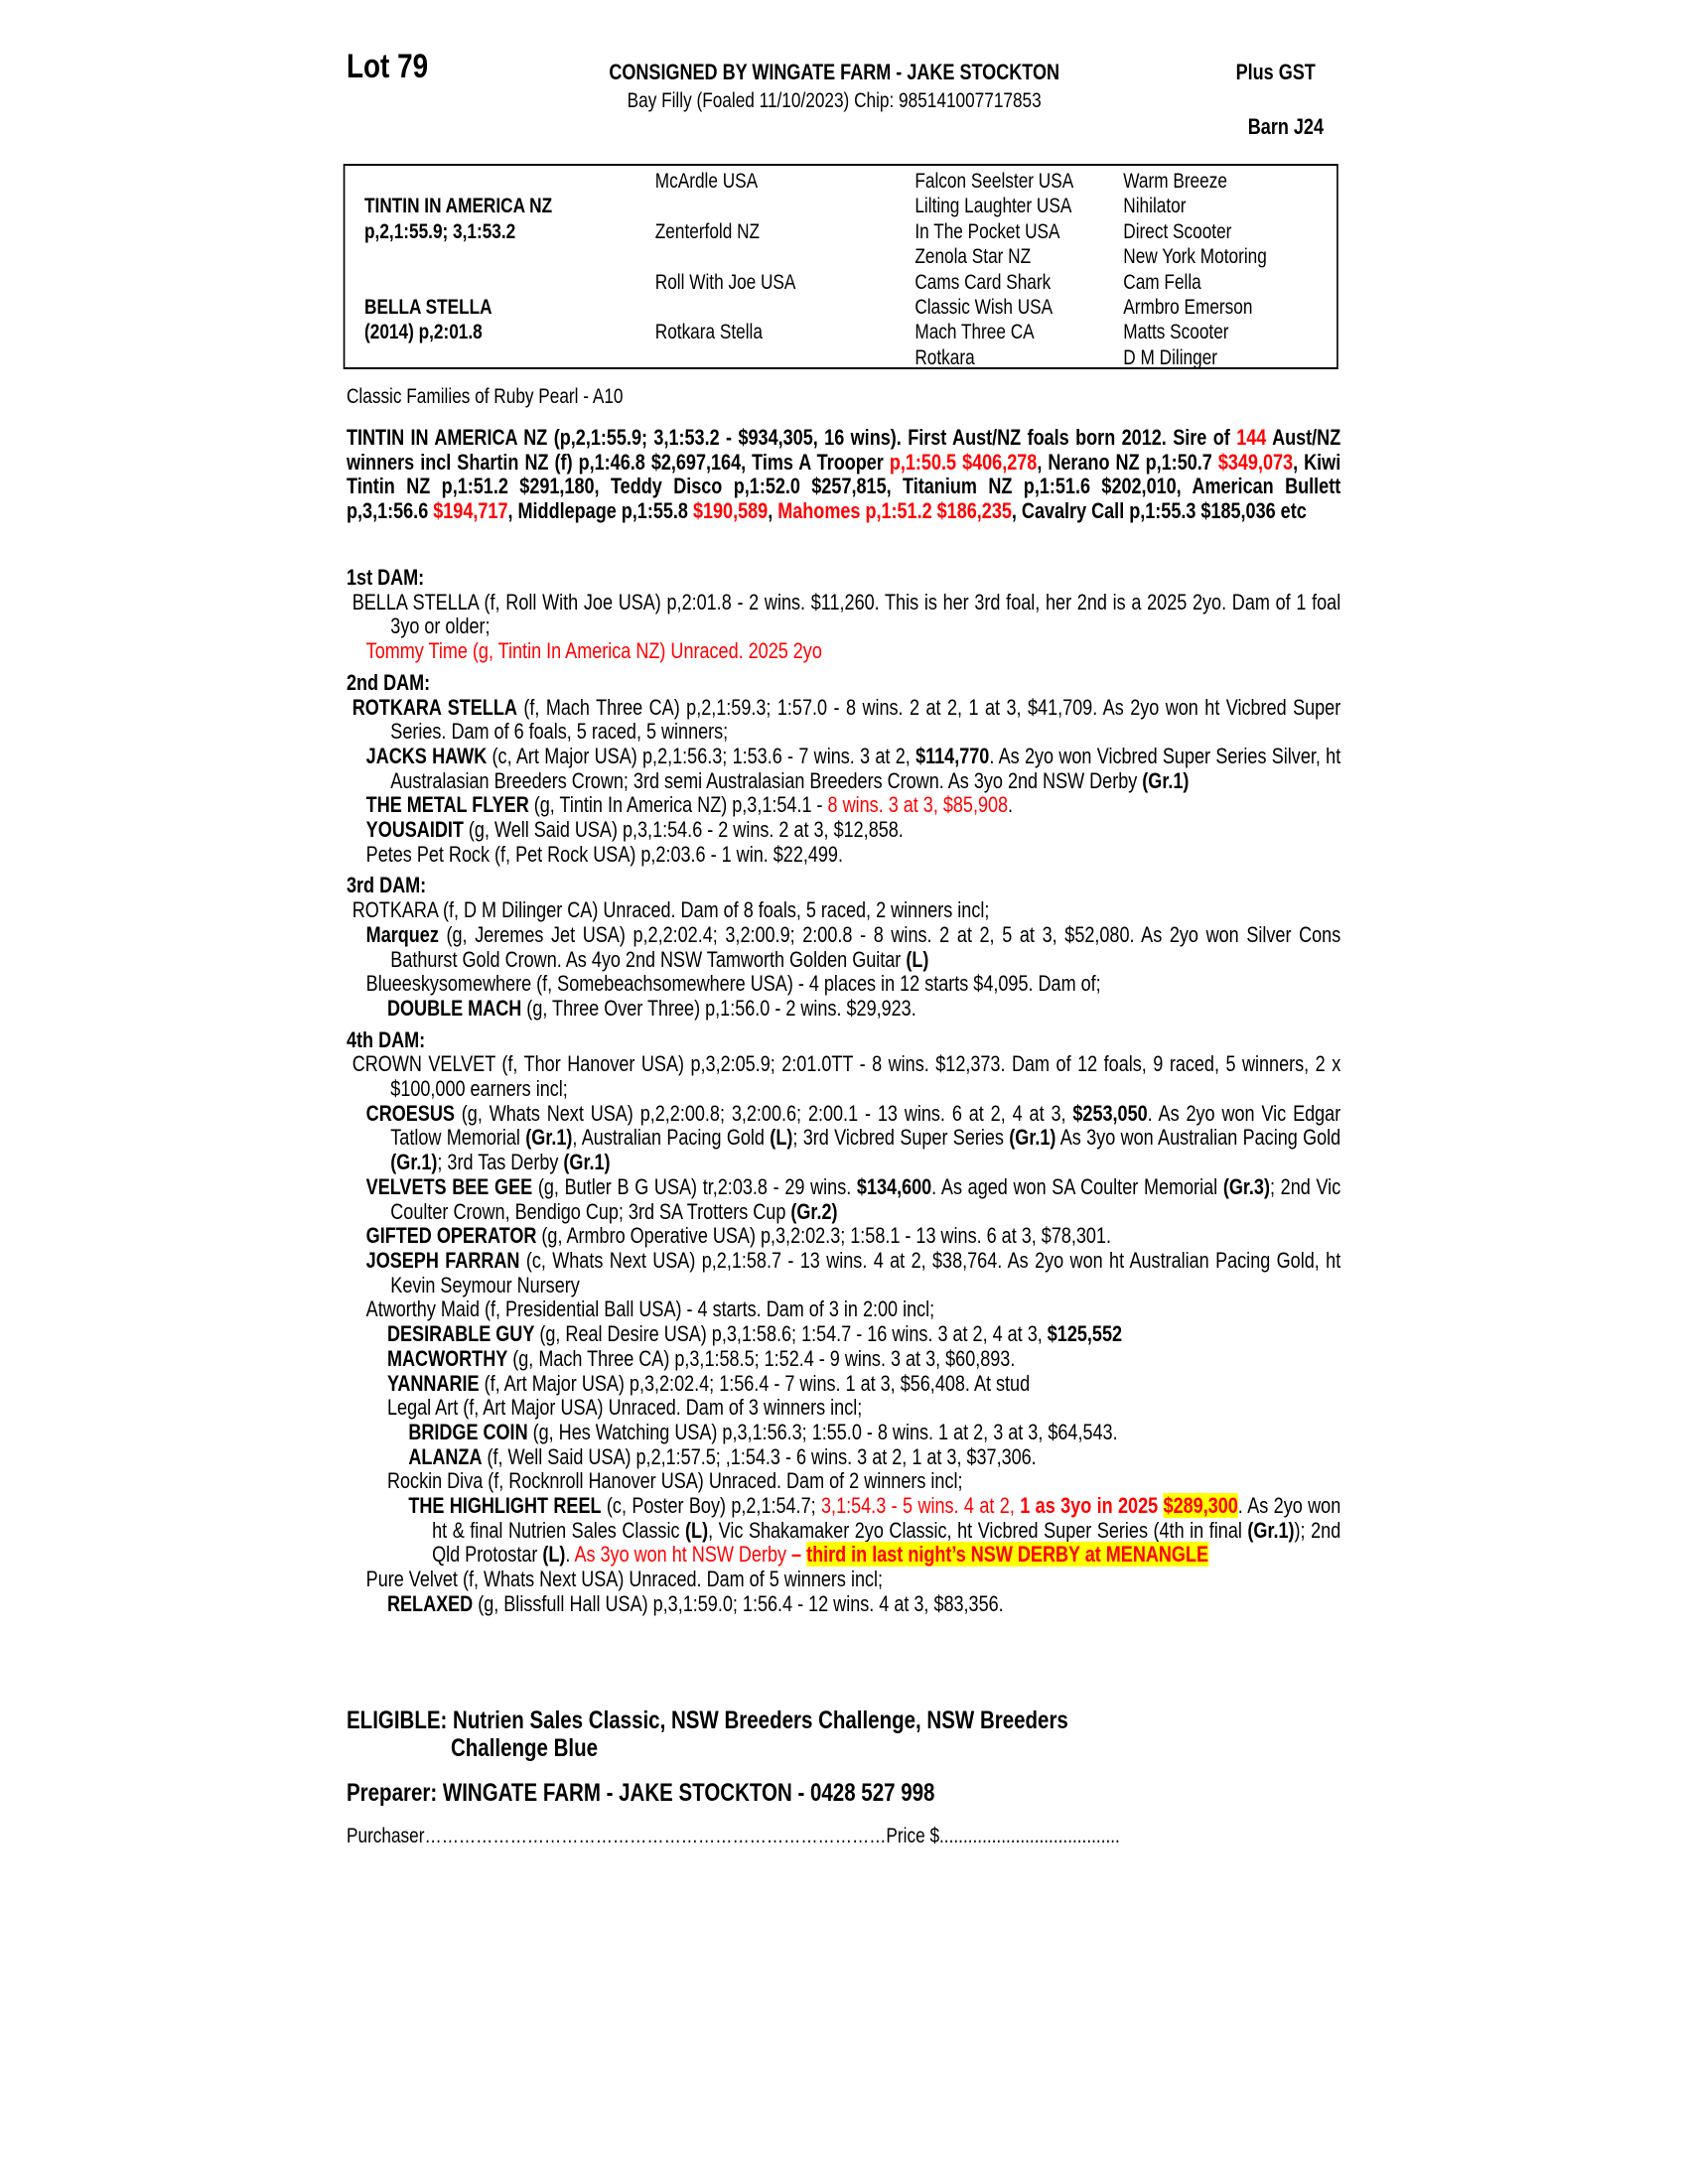 Image resolution: width=1688 pixels, height=2184 pixels. Describe the element at coordinates (973, 257) in the screenshot. I see `pedigree-col3-cell: Zenola Star NZ` at that location.